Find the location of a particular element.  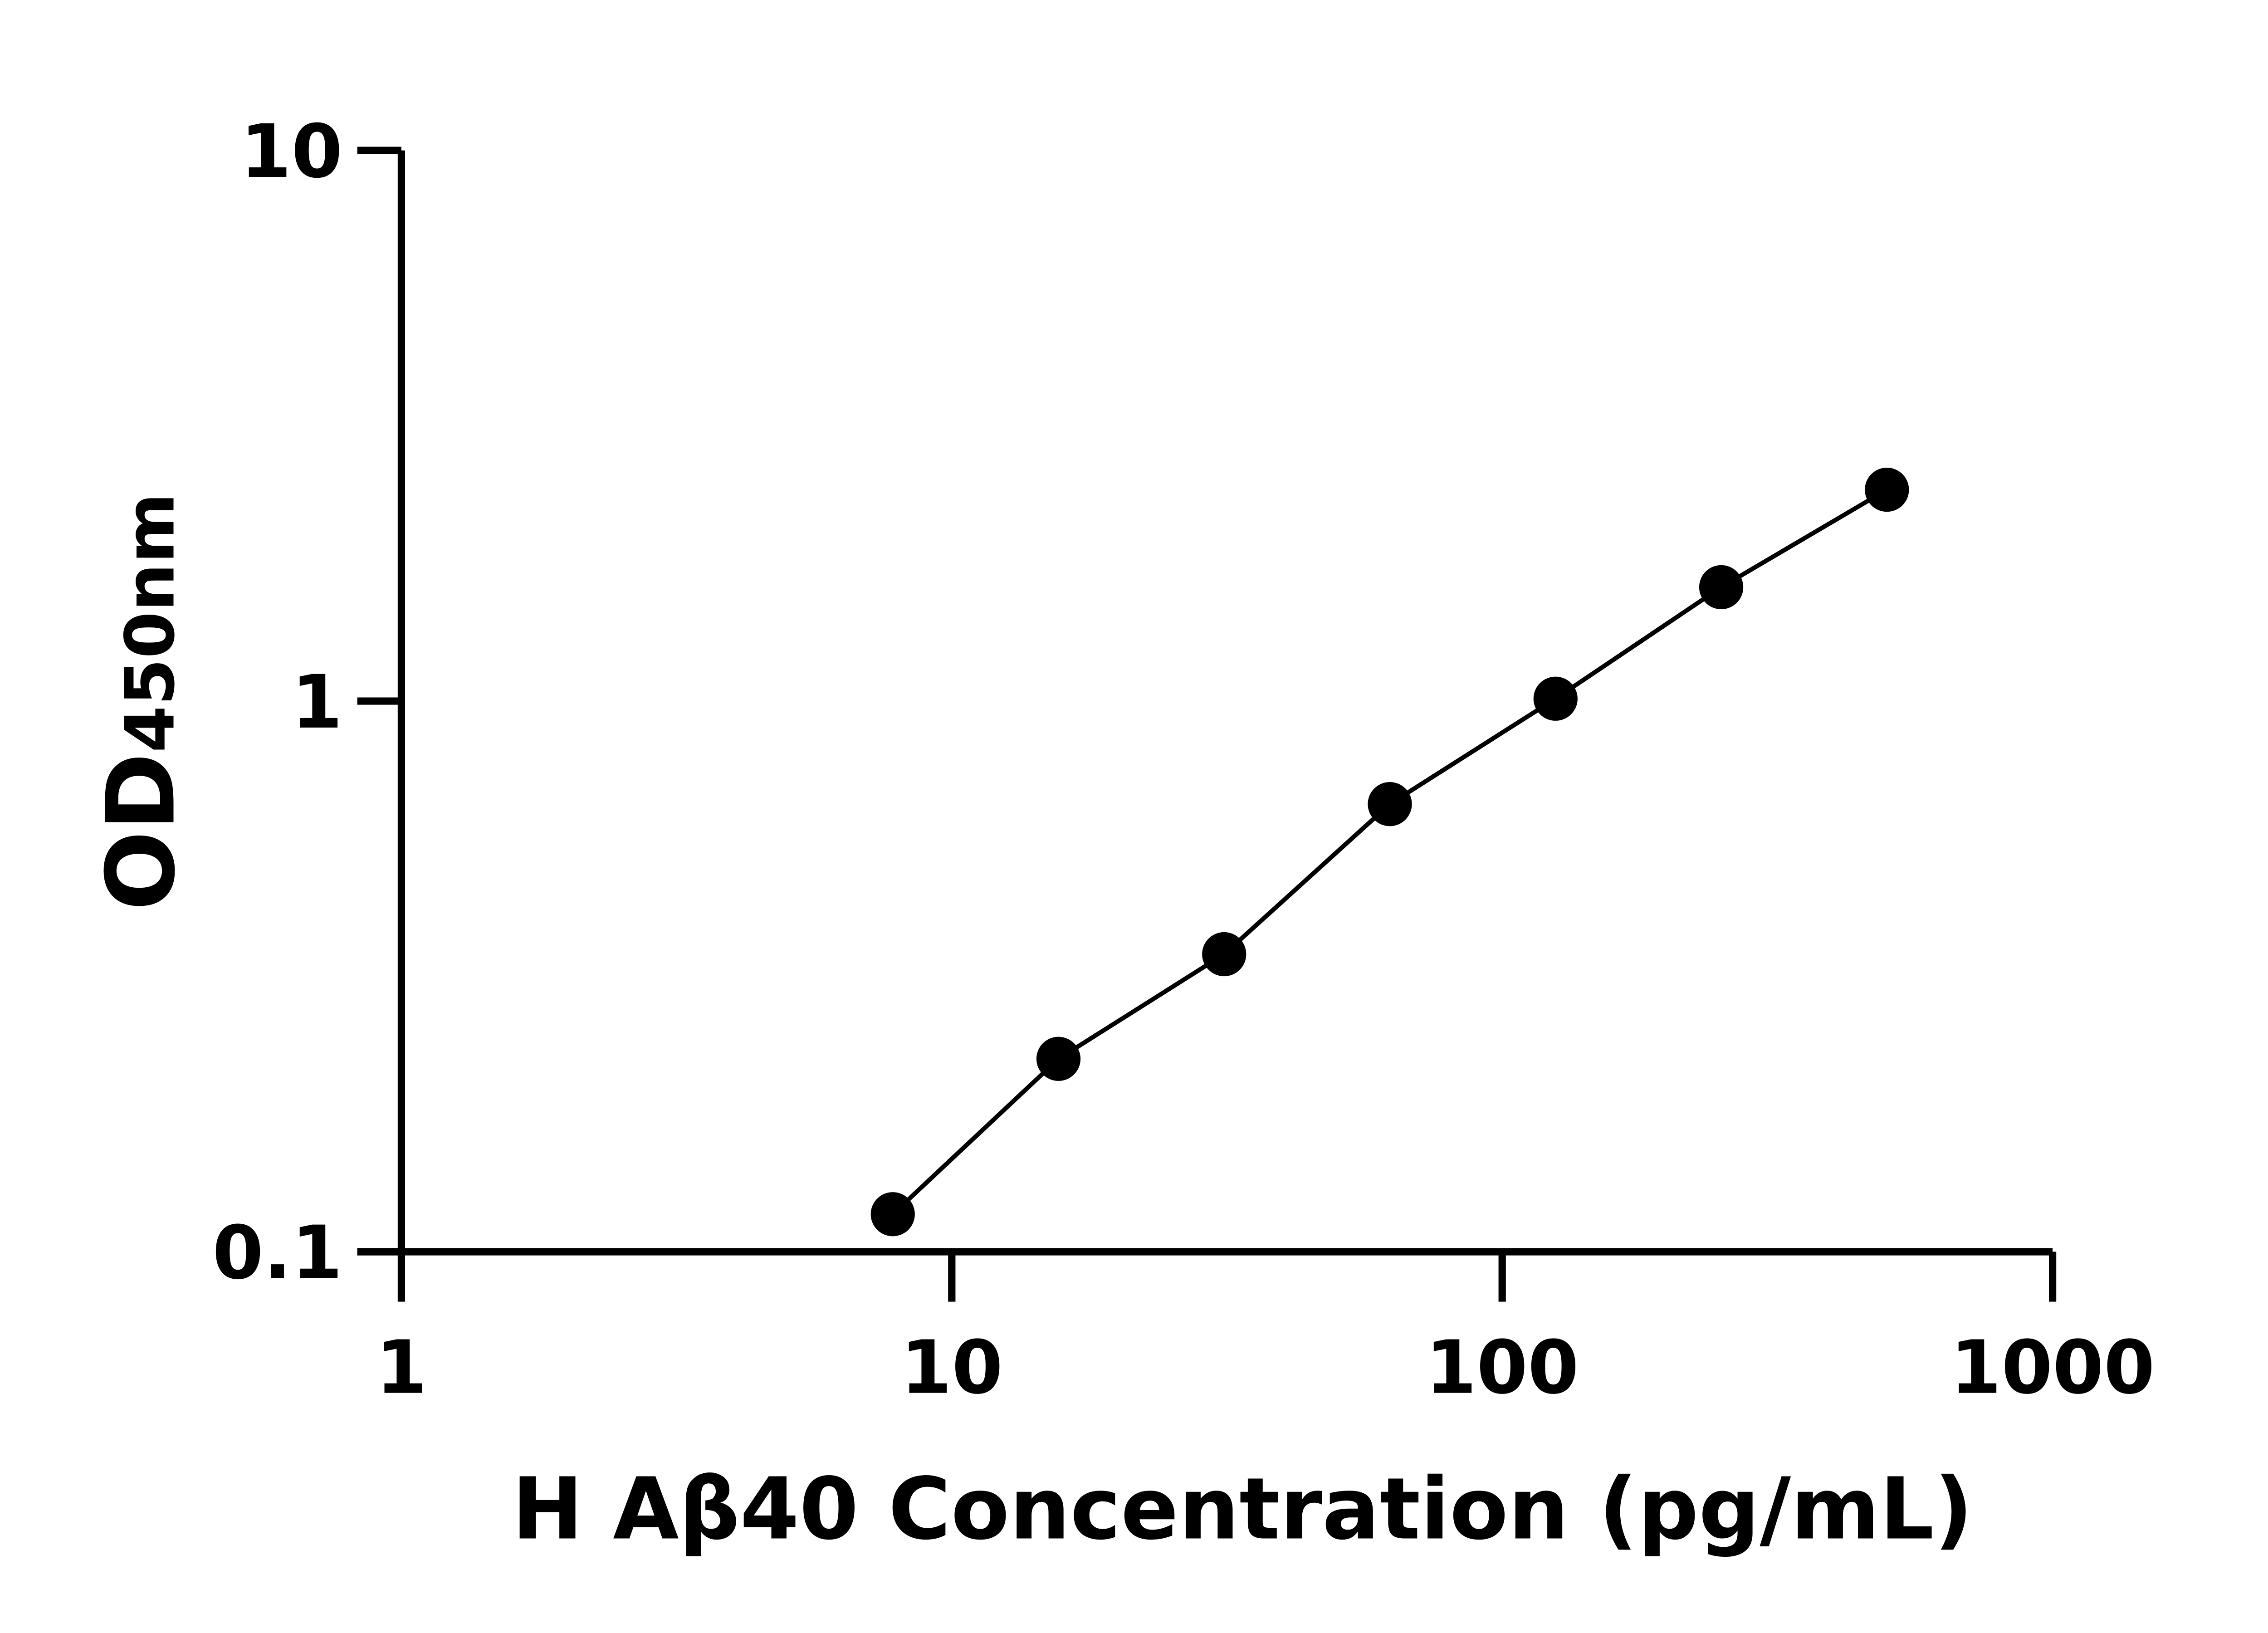

x-tick-label: 1 is located at coordinates (401, 1368).